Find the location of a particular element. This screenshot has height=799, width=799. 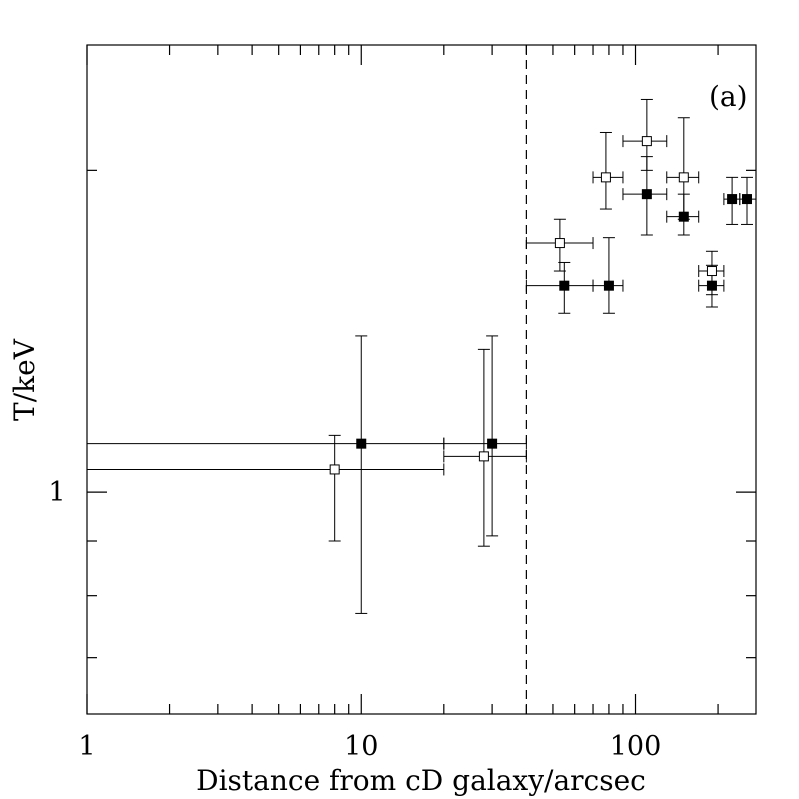

x-axis-title: Distance from cD galaxy/arcsec is located at coordinates (421, 780).